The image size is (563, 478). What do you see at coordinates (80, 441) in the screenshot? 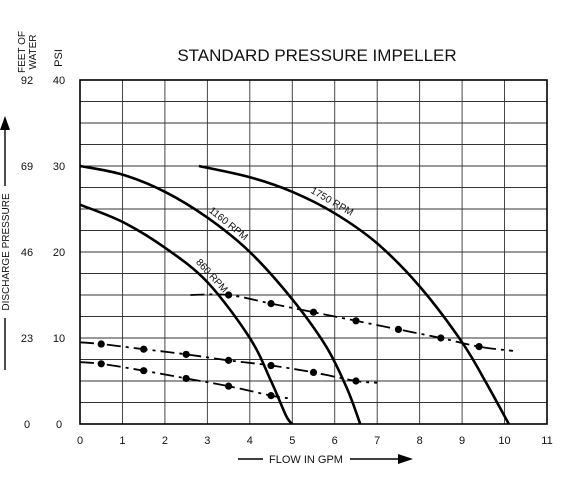
I see `x-tick-label: 0` at bounding box center [80, 441].